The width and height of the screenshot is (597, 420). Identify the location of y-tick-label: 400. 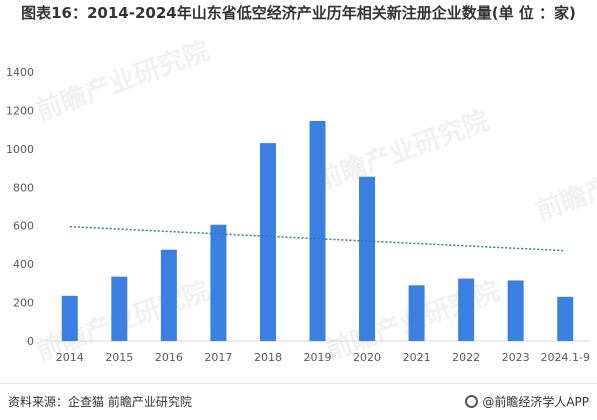
(23, 264).